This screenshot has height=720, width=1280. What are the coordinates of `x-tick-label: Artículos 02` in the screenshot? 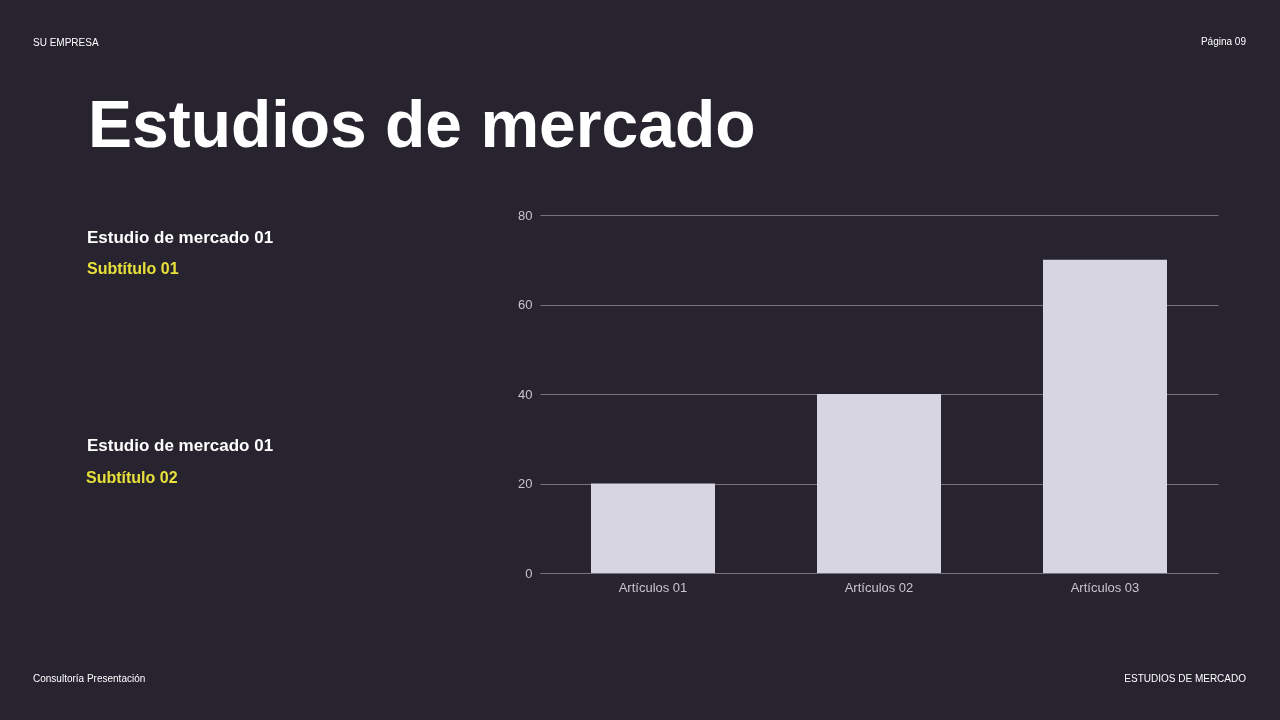 It's located at (879, 587).